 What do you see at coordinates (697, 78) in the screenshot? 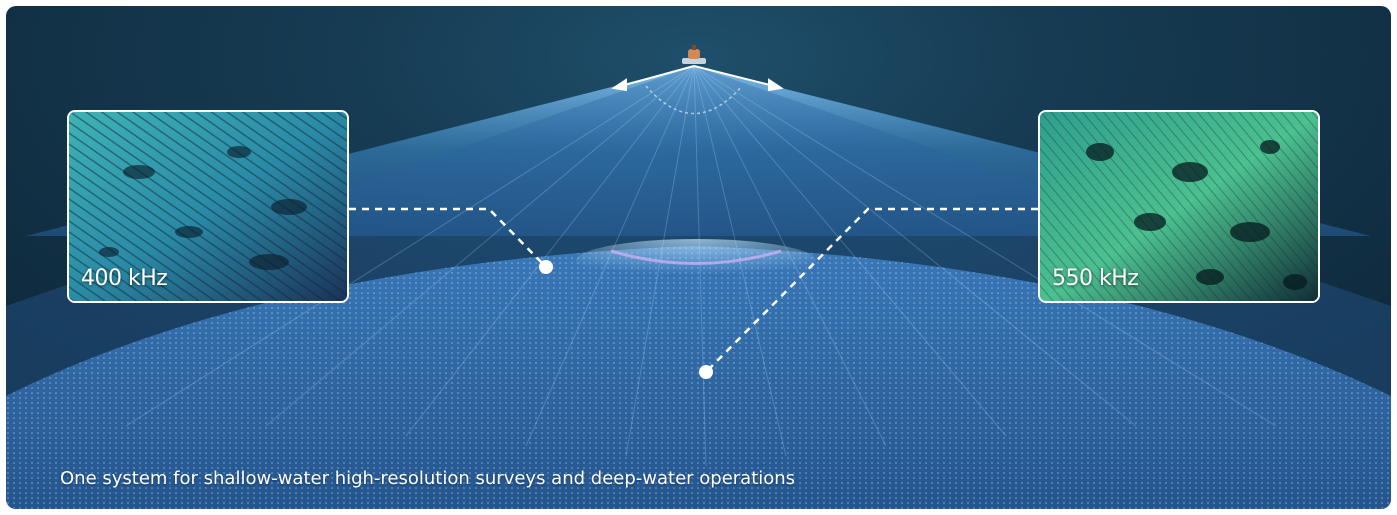
I see `swath-arrows` at bounding box center [697, 78].